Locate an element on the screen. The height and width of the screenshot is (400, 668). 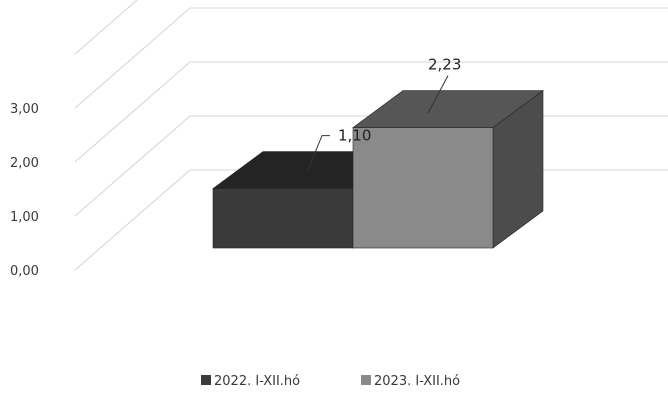
bar is located at coordinates (448, 169).